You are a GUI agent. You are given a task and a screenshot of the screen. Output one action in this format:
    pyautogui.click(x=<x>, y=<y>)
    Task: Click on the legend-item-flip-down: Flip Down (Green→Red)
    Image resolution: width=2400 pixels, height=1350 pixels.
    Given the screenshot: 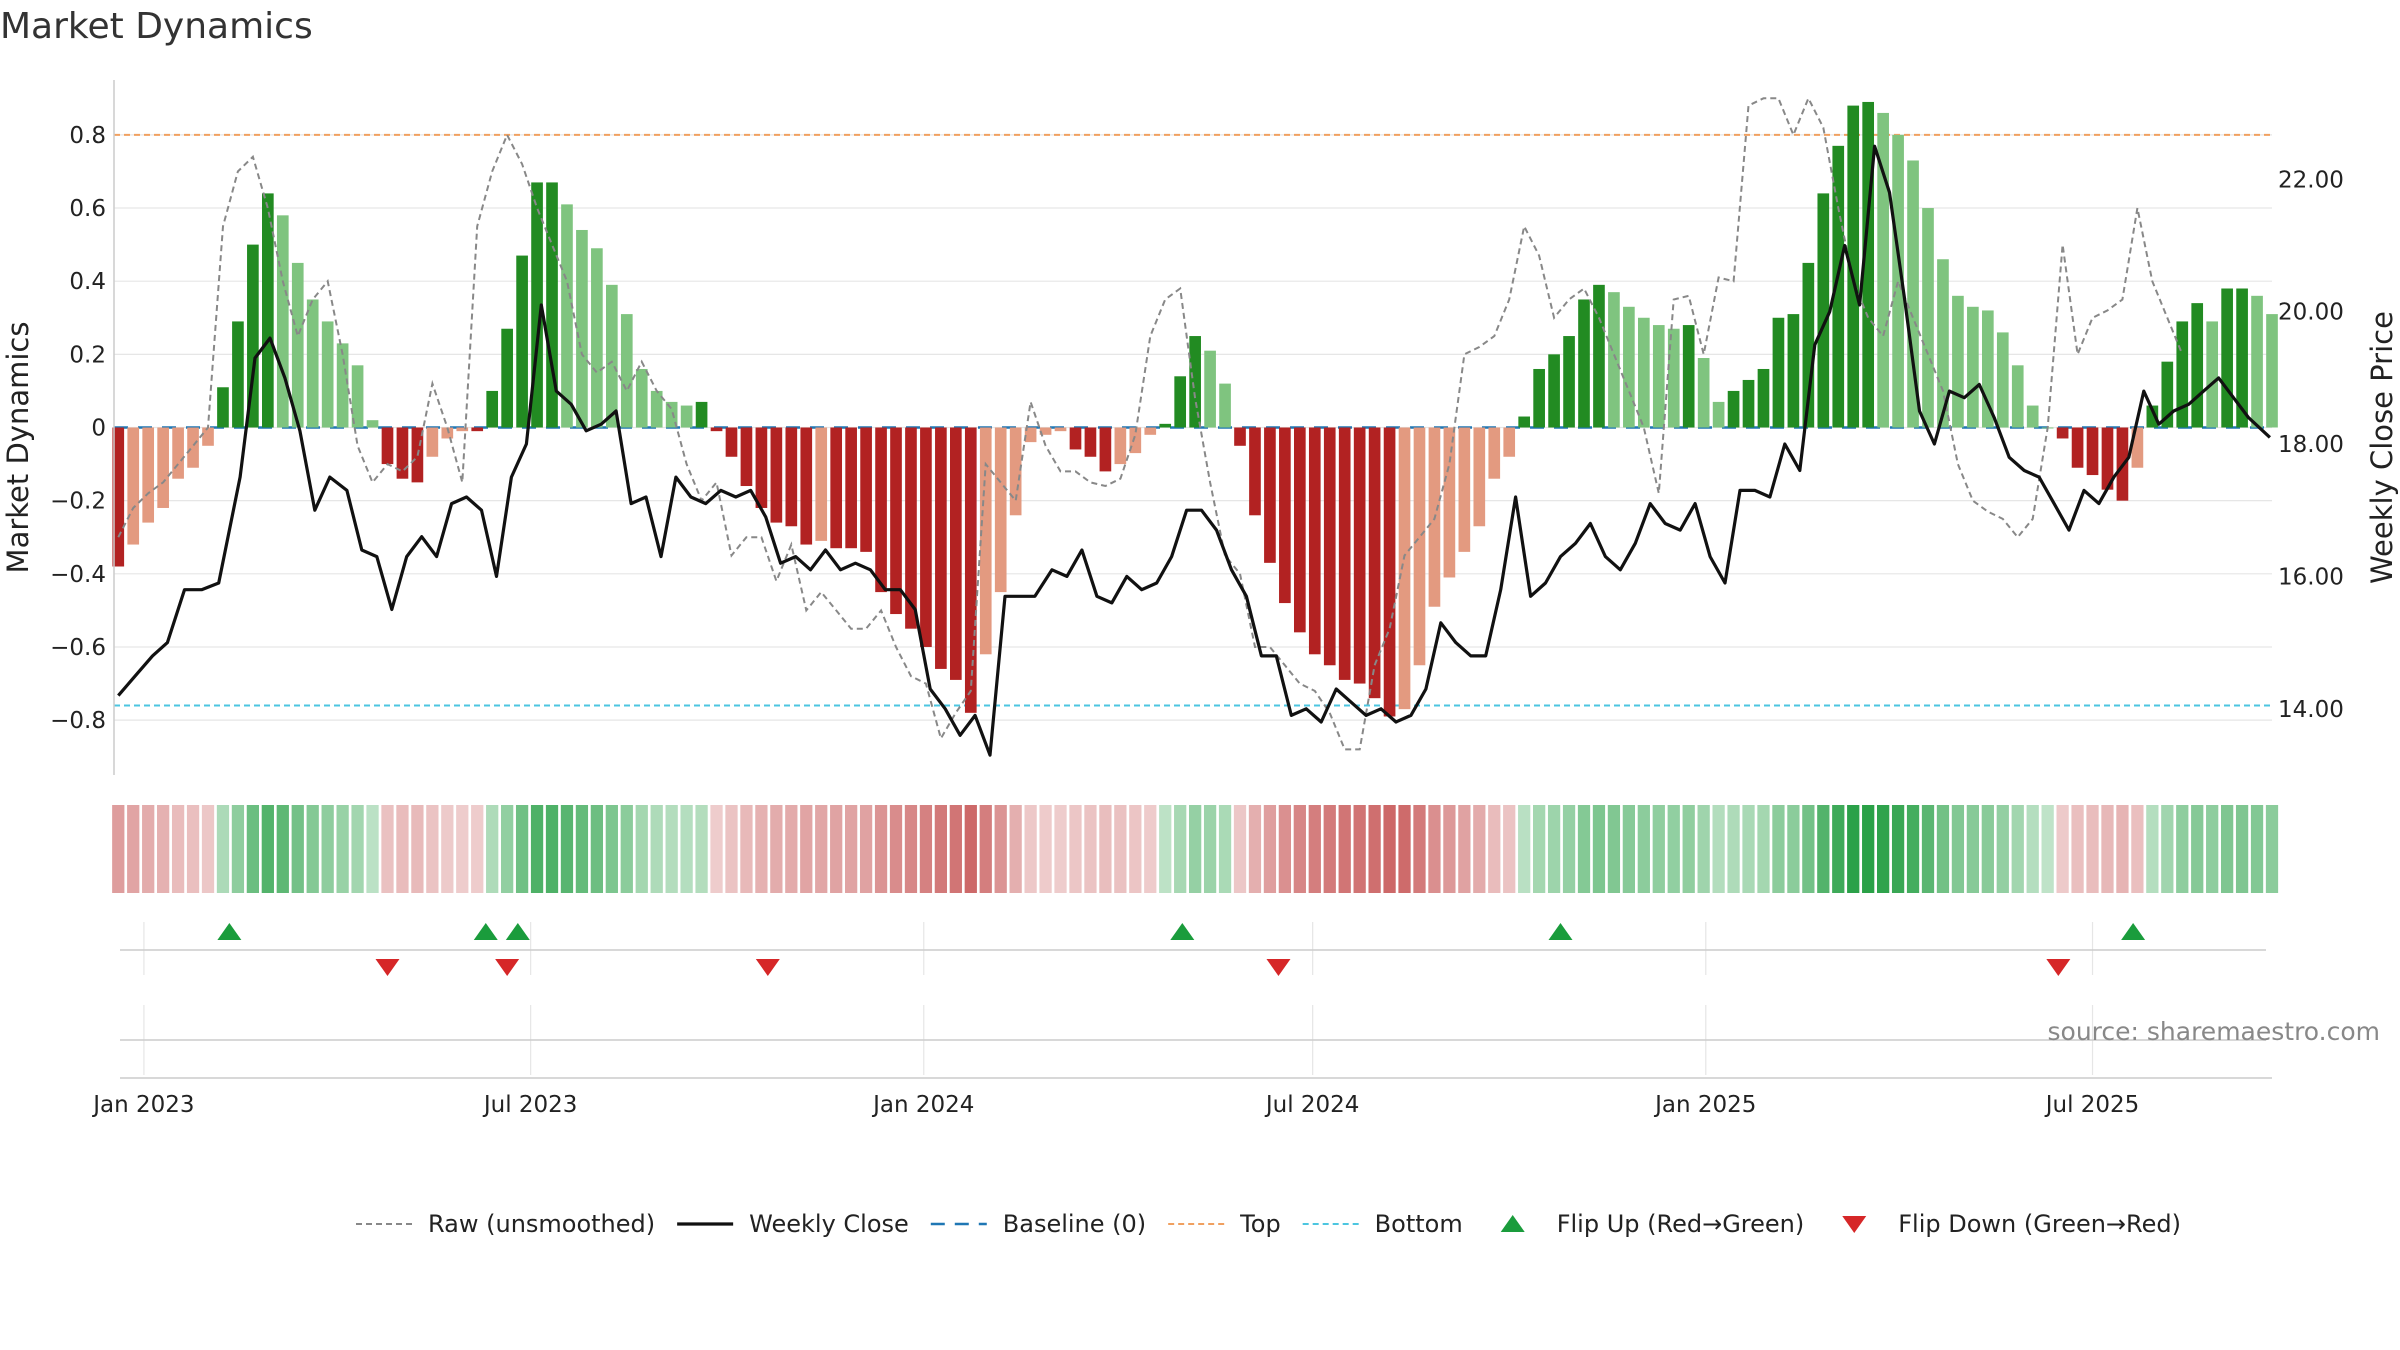 What is the action you would take?
    pyautogui.click(x=2011, y=1224)
    